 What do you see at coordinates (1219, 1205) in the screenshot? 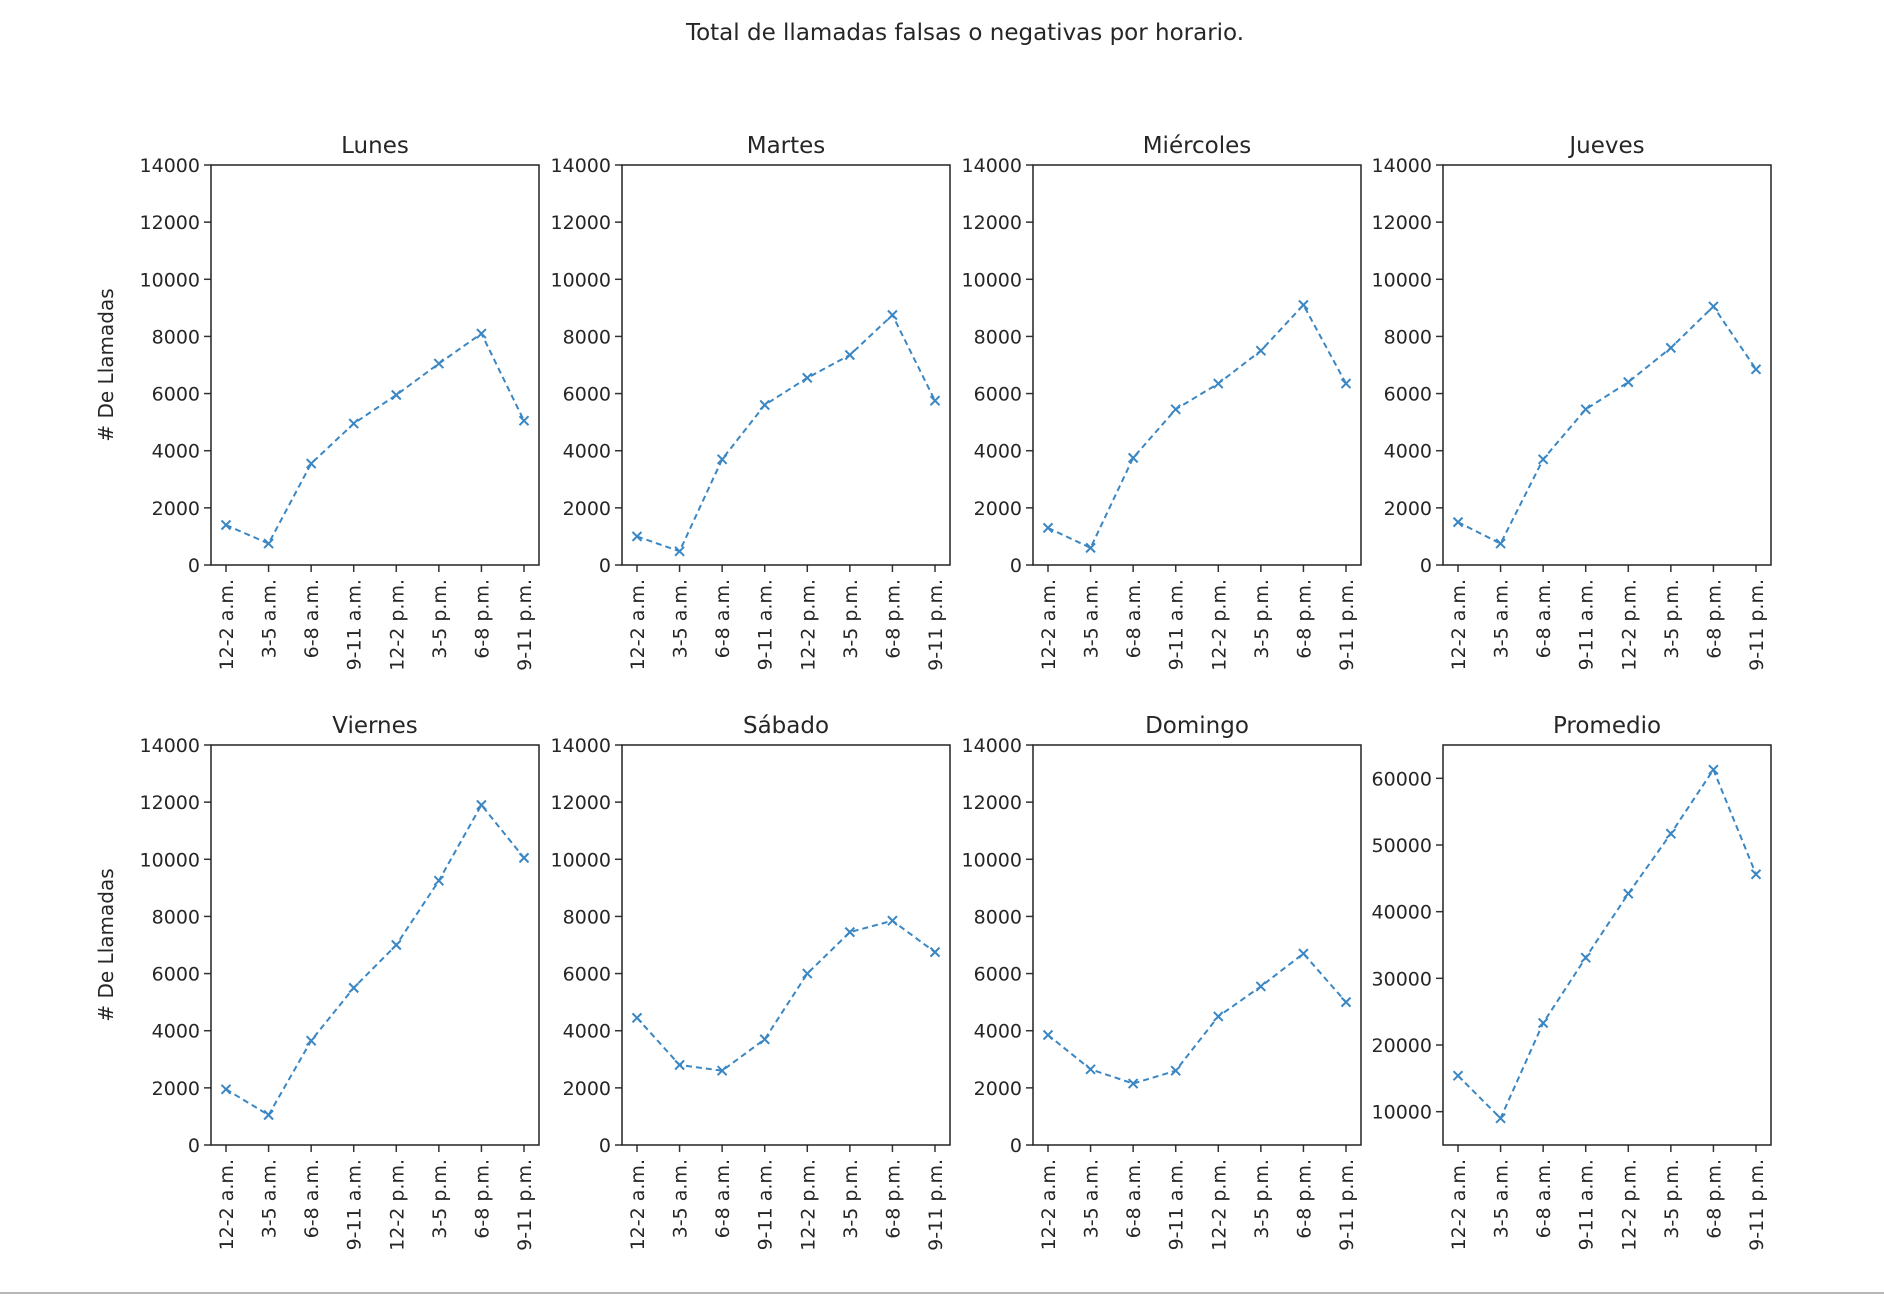
I see `x-tick-label: 12-2 p.m.` at bounding box center [1219, 1205].